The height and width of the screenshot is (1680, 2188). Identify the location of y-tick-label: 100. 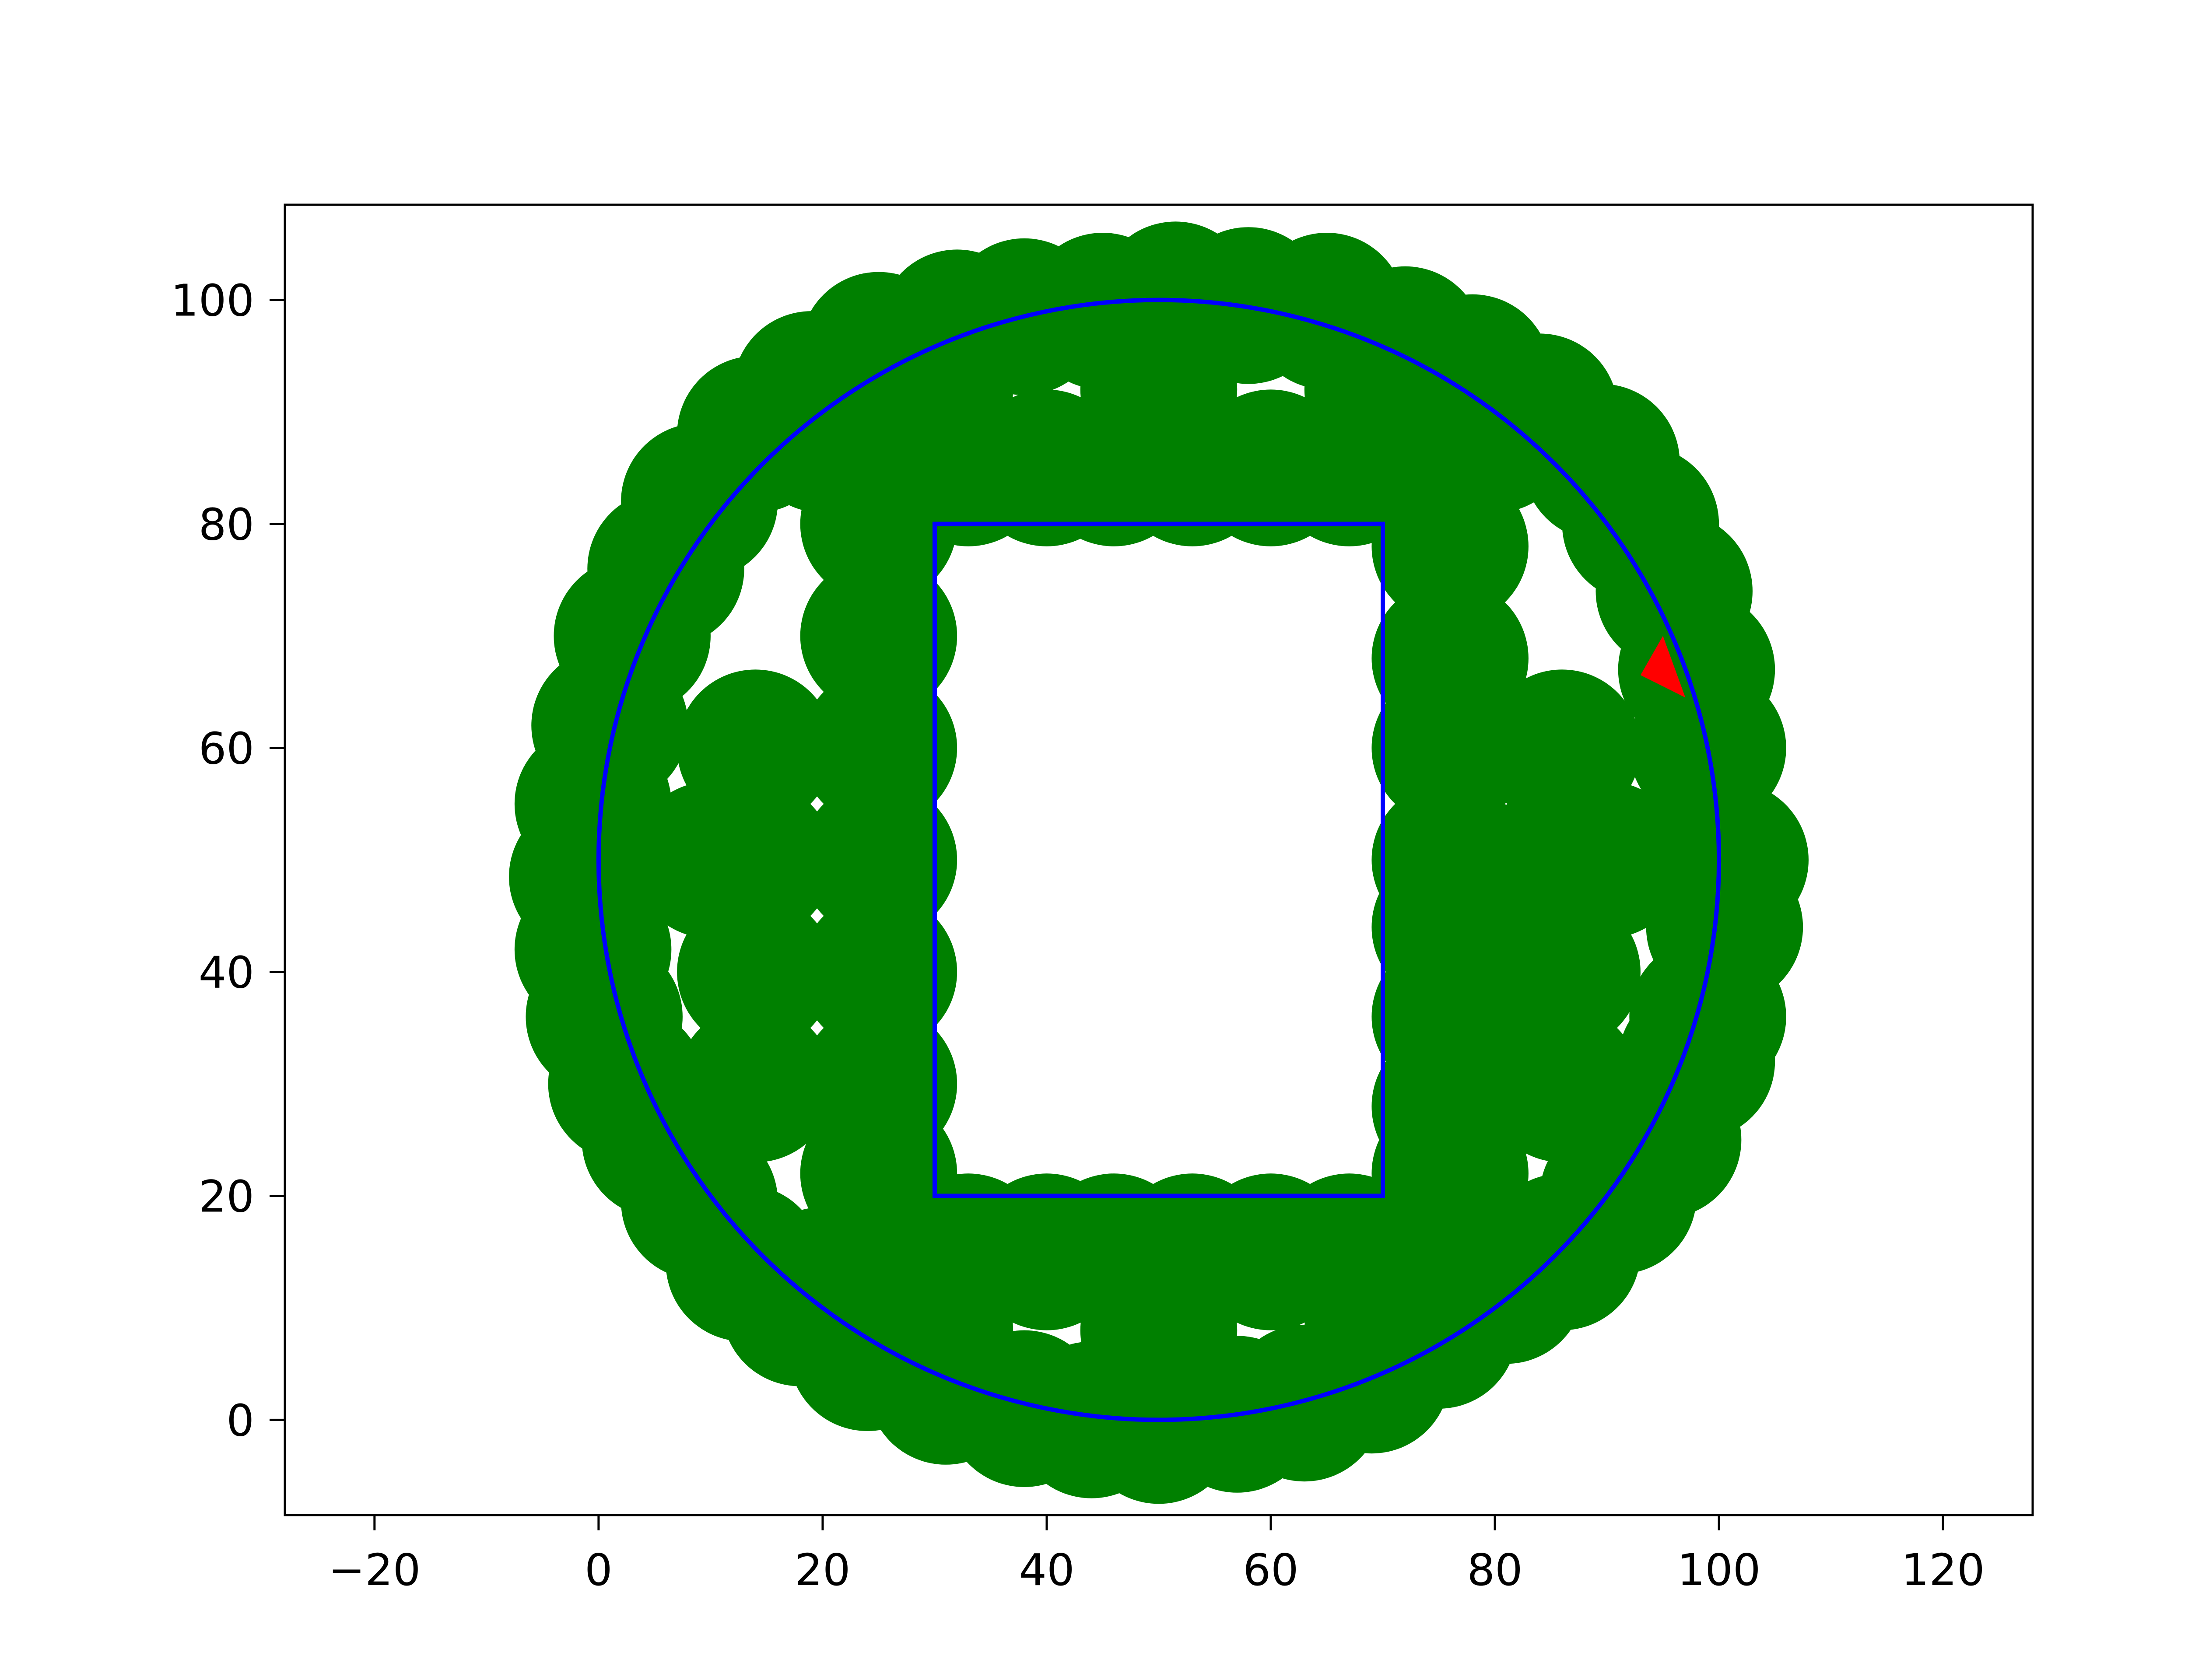
(212, 300).